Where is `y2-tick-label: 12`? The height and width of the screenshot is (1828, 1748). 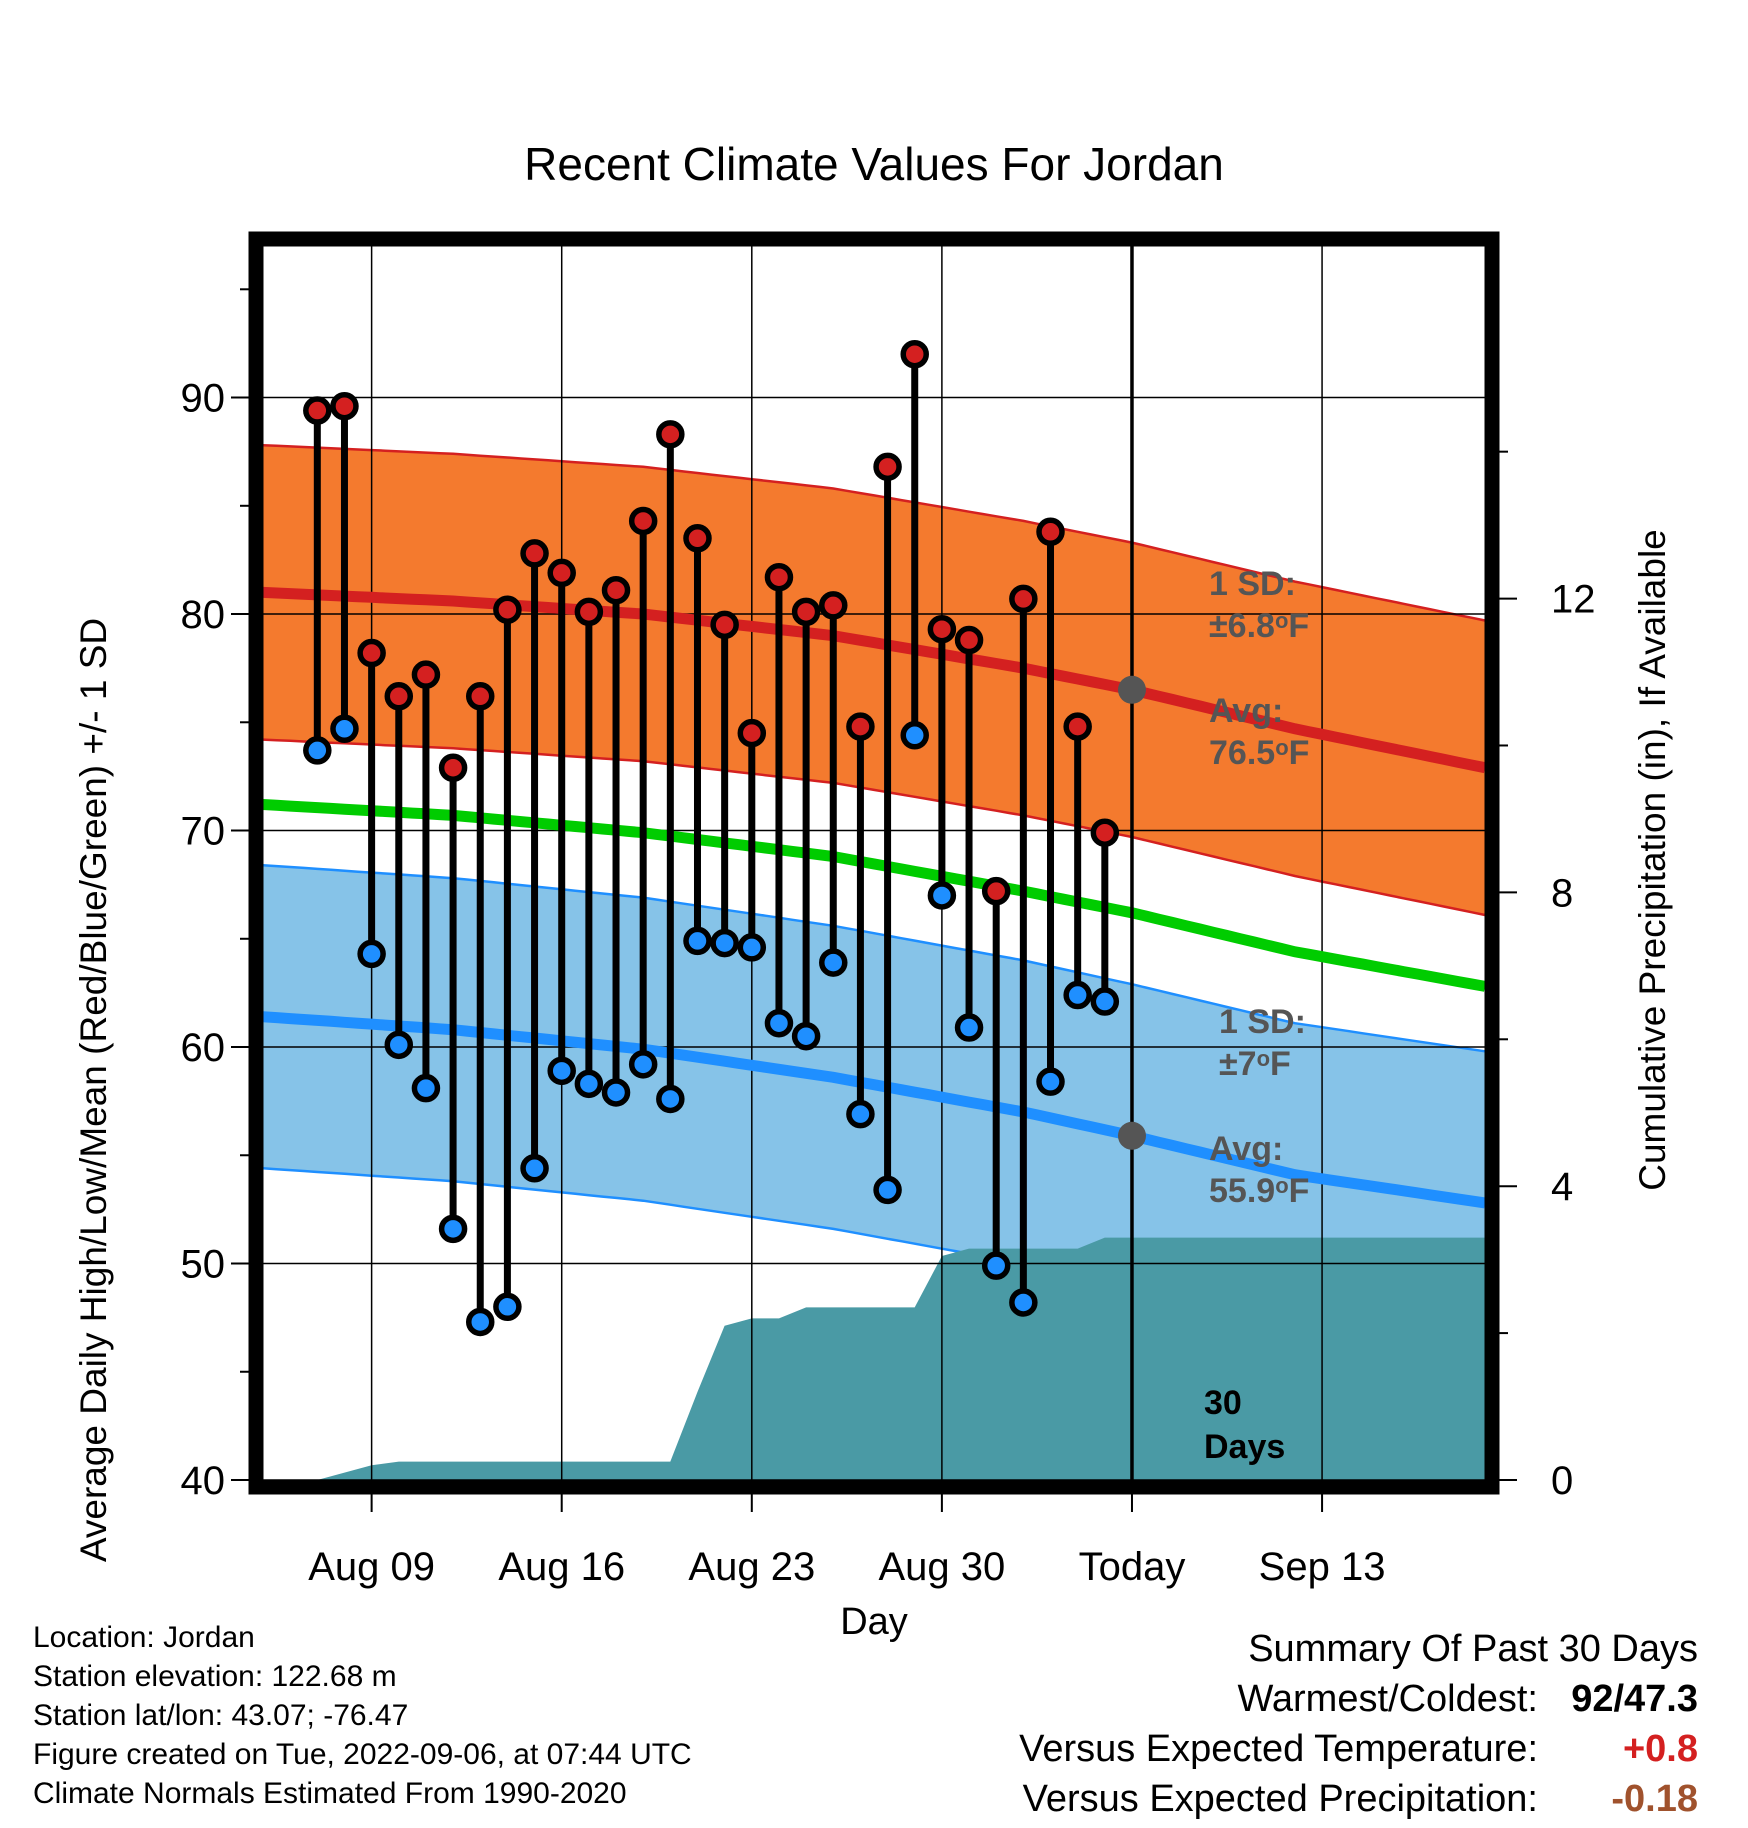
y2-tick-label: 12 is located at coordinates (1573, 600).